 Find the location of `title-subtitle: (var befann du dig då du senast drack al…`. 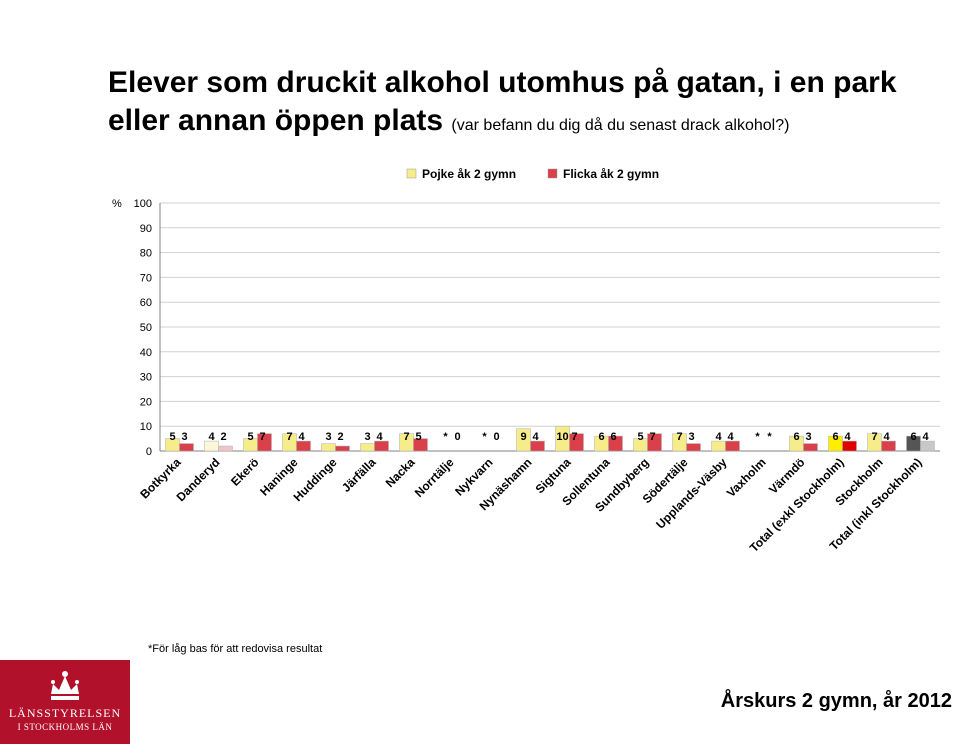

title-subtitle: (var befann du dig då du senast drack al… is located at coordinates (620, 125).